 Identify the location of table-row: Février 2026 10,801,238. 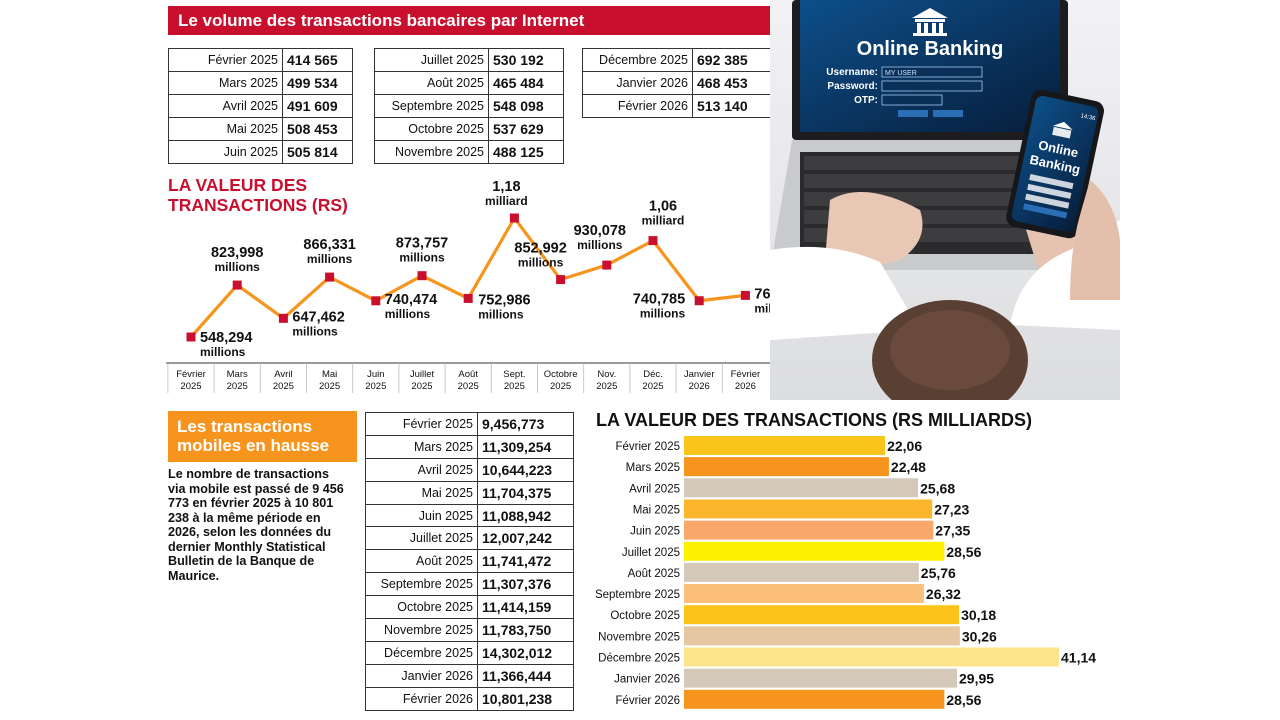
(469, 698).